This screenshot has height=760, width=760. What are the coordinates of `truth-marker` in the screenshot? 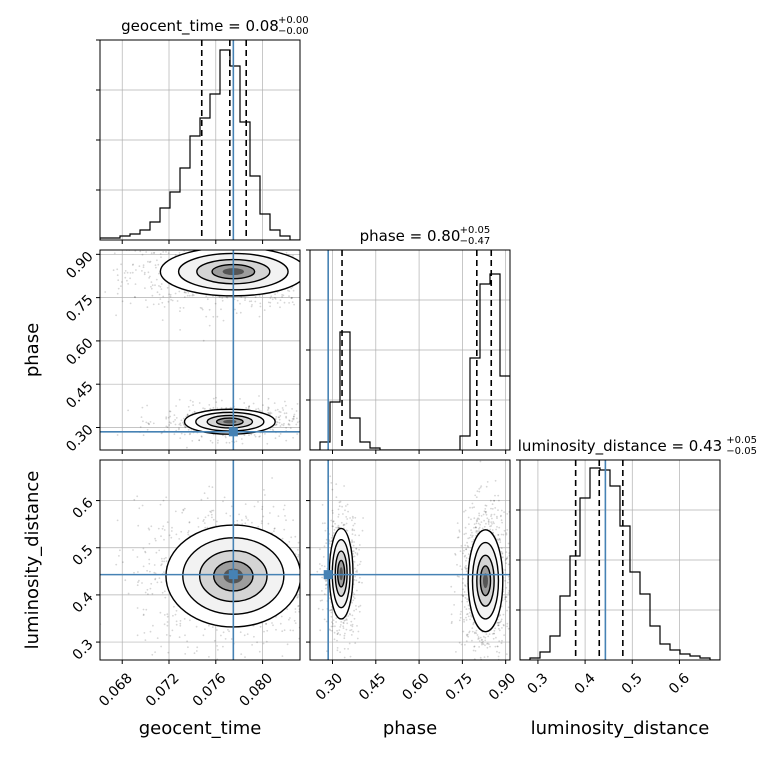 It's located at (233, 575).